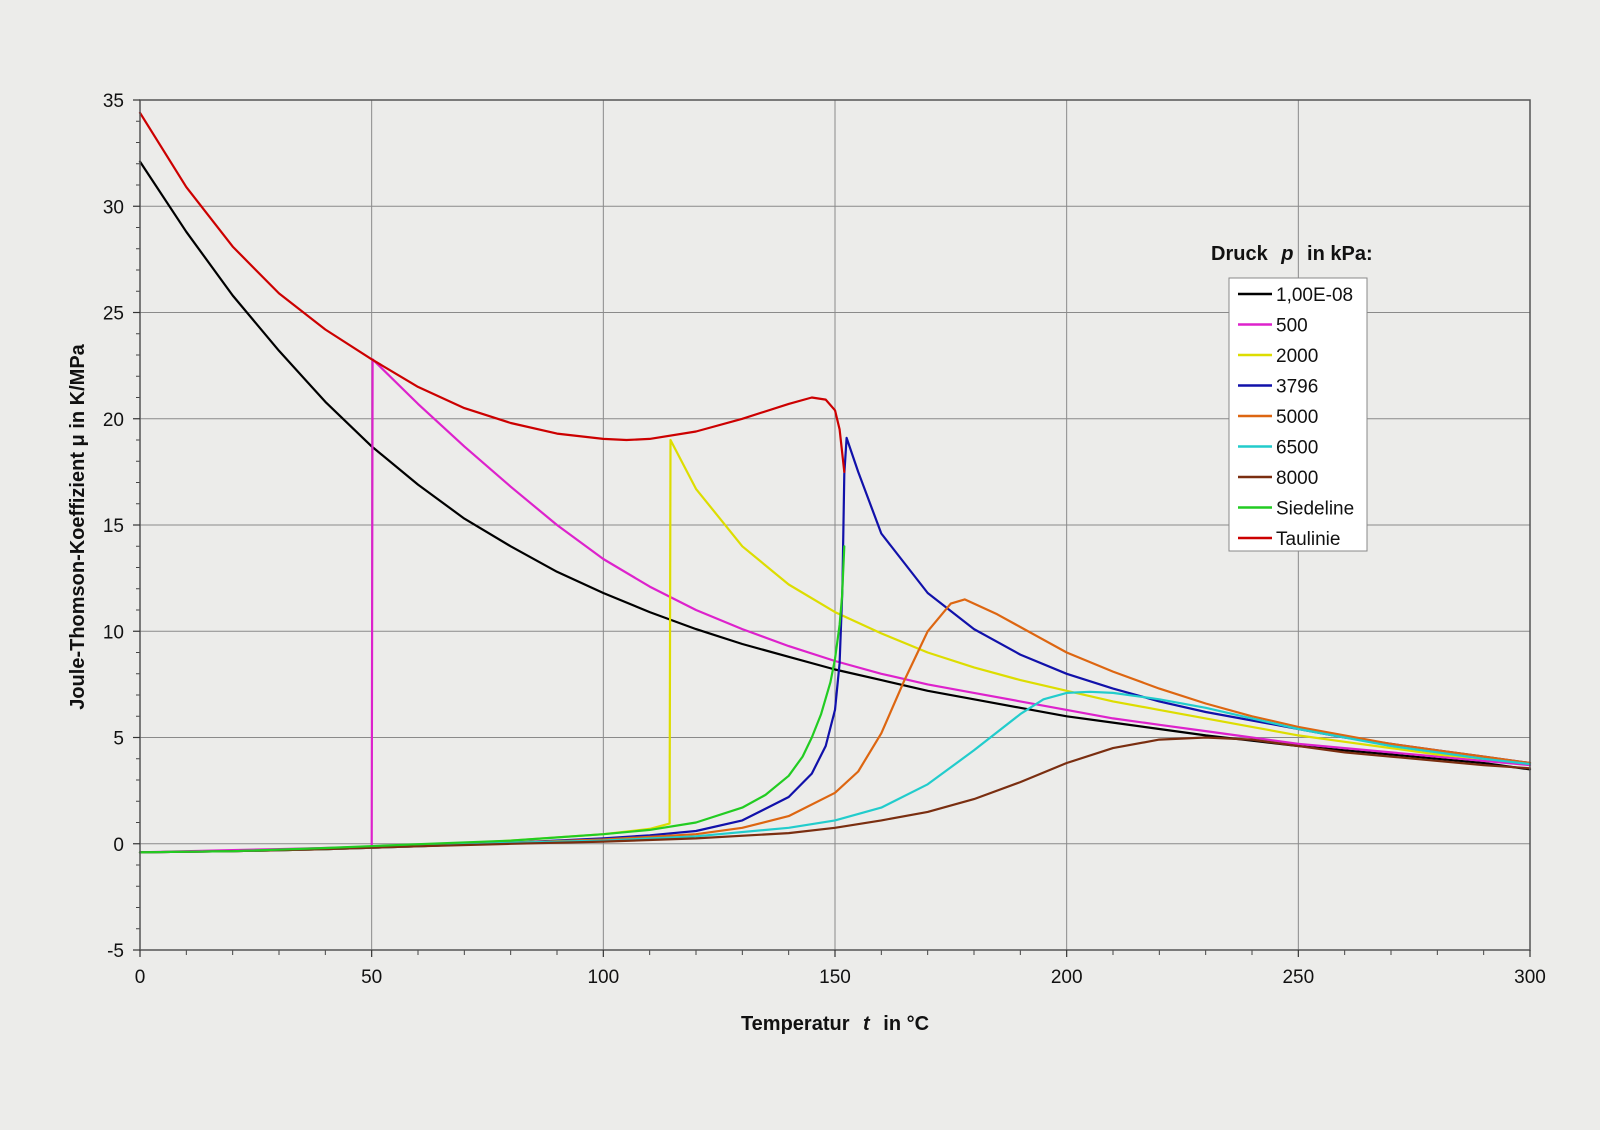  I want to click on x-axis-title-unit: in °C, so click(906, 1024).